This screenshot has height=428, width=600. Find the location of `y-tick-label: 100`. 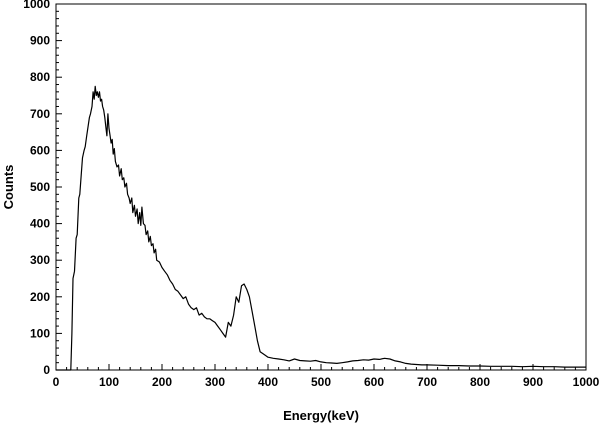

y-tick-label: 100 is located at coordinates (40, 333).